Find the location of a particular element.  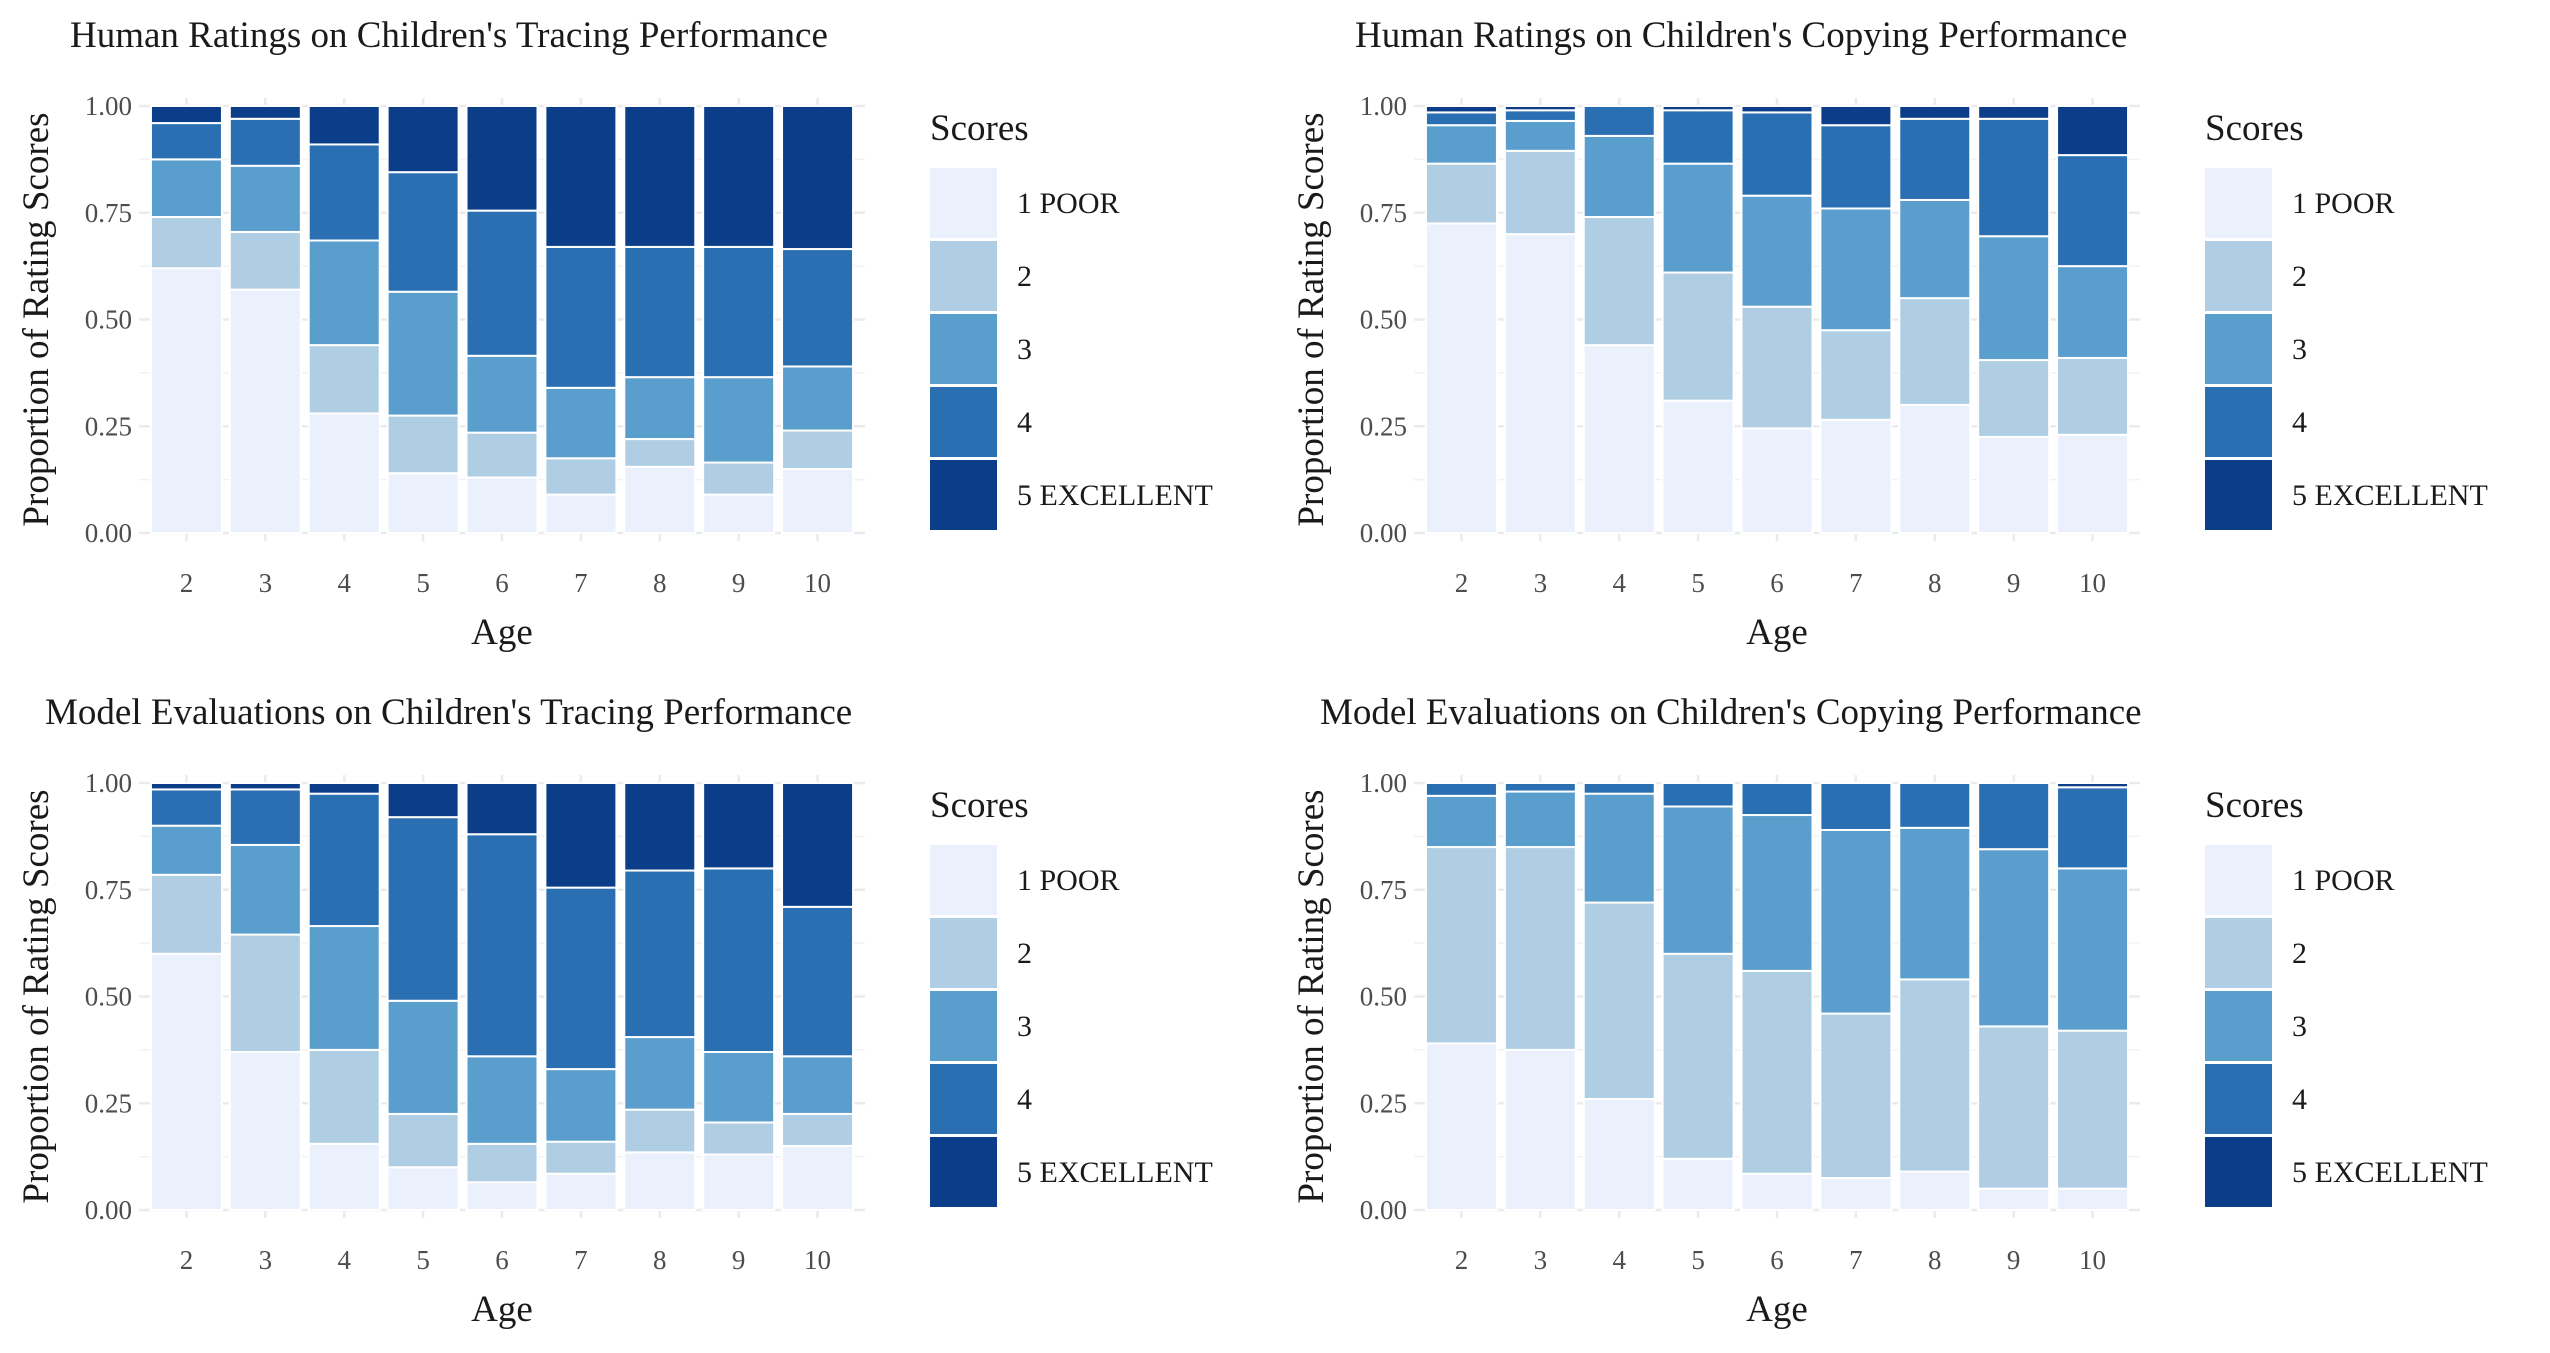

bar-group is located at coordinates (502, 997).